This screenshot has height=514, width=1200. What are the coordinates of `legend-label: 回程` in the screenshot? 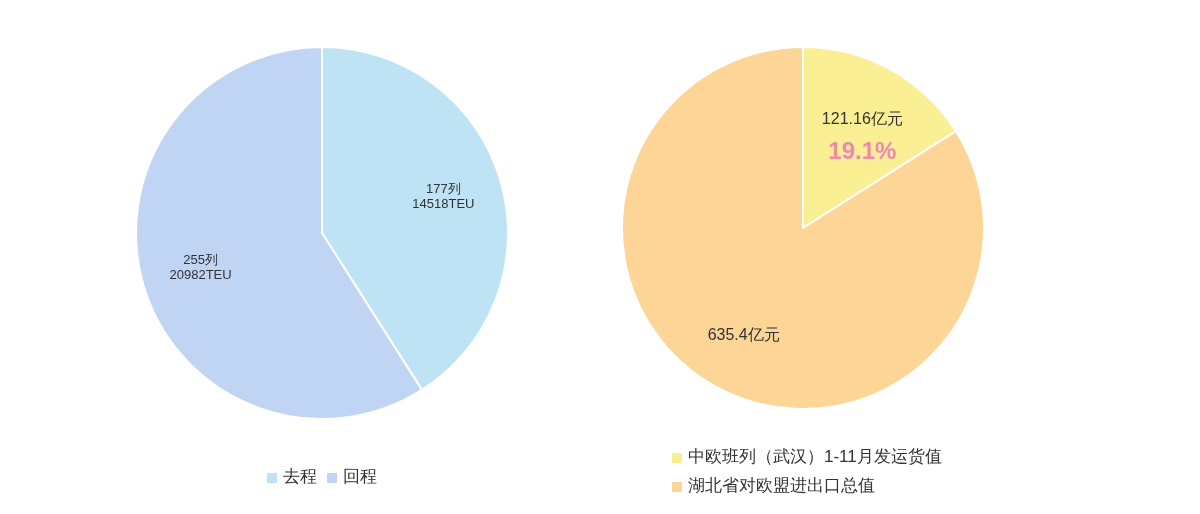 It's located at (360, 477).